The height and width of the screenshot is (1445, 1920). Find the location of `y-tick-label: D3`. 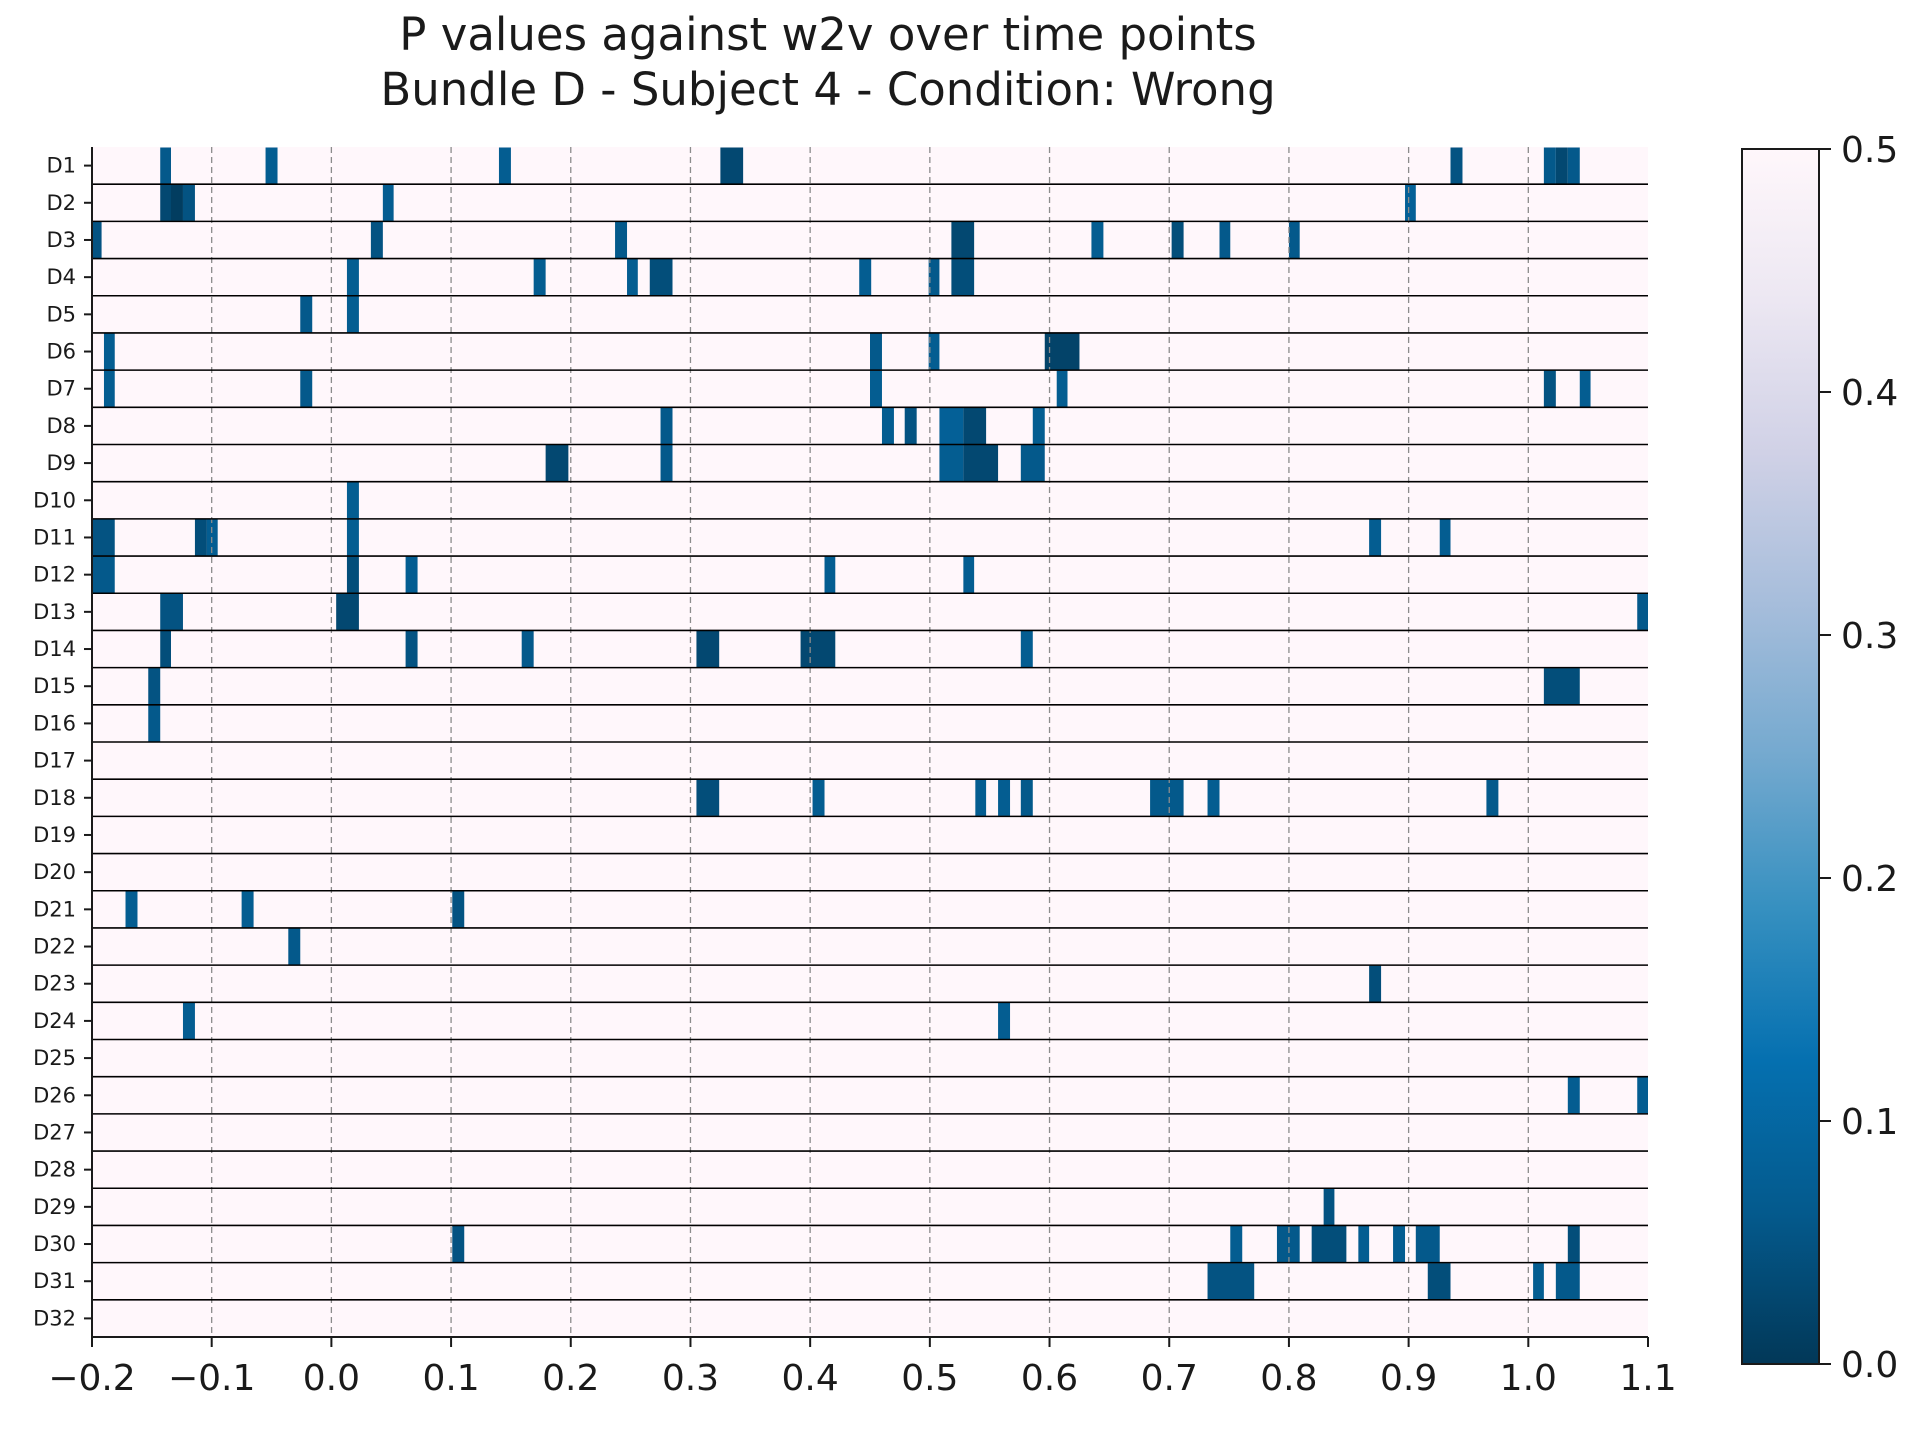

y-tick-label: D3 is located at coordinates (61, 240).